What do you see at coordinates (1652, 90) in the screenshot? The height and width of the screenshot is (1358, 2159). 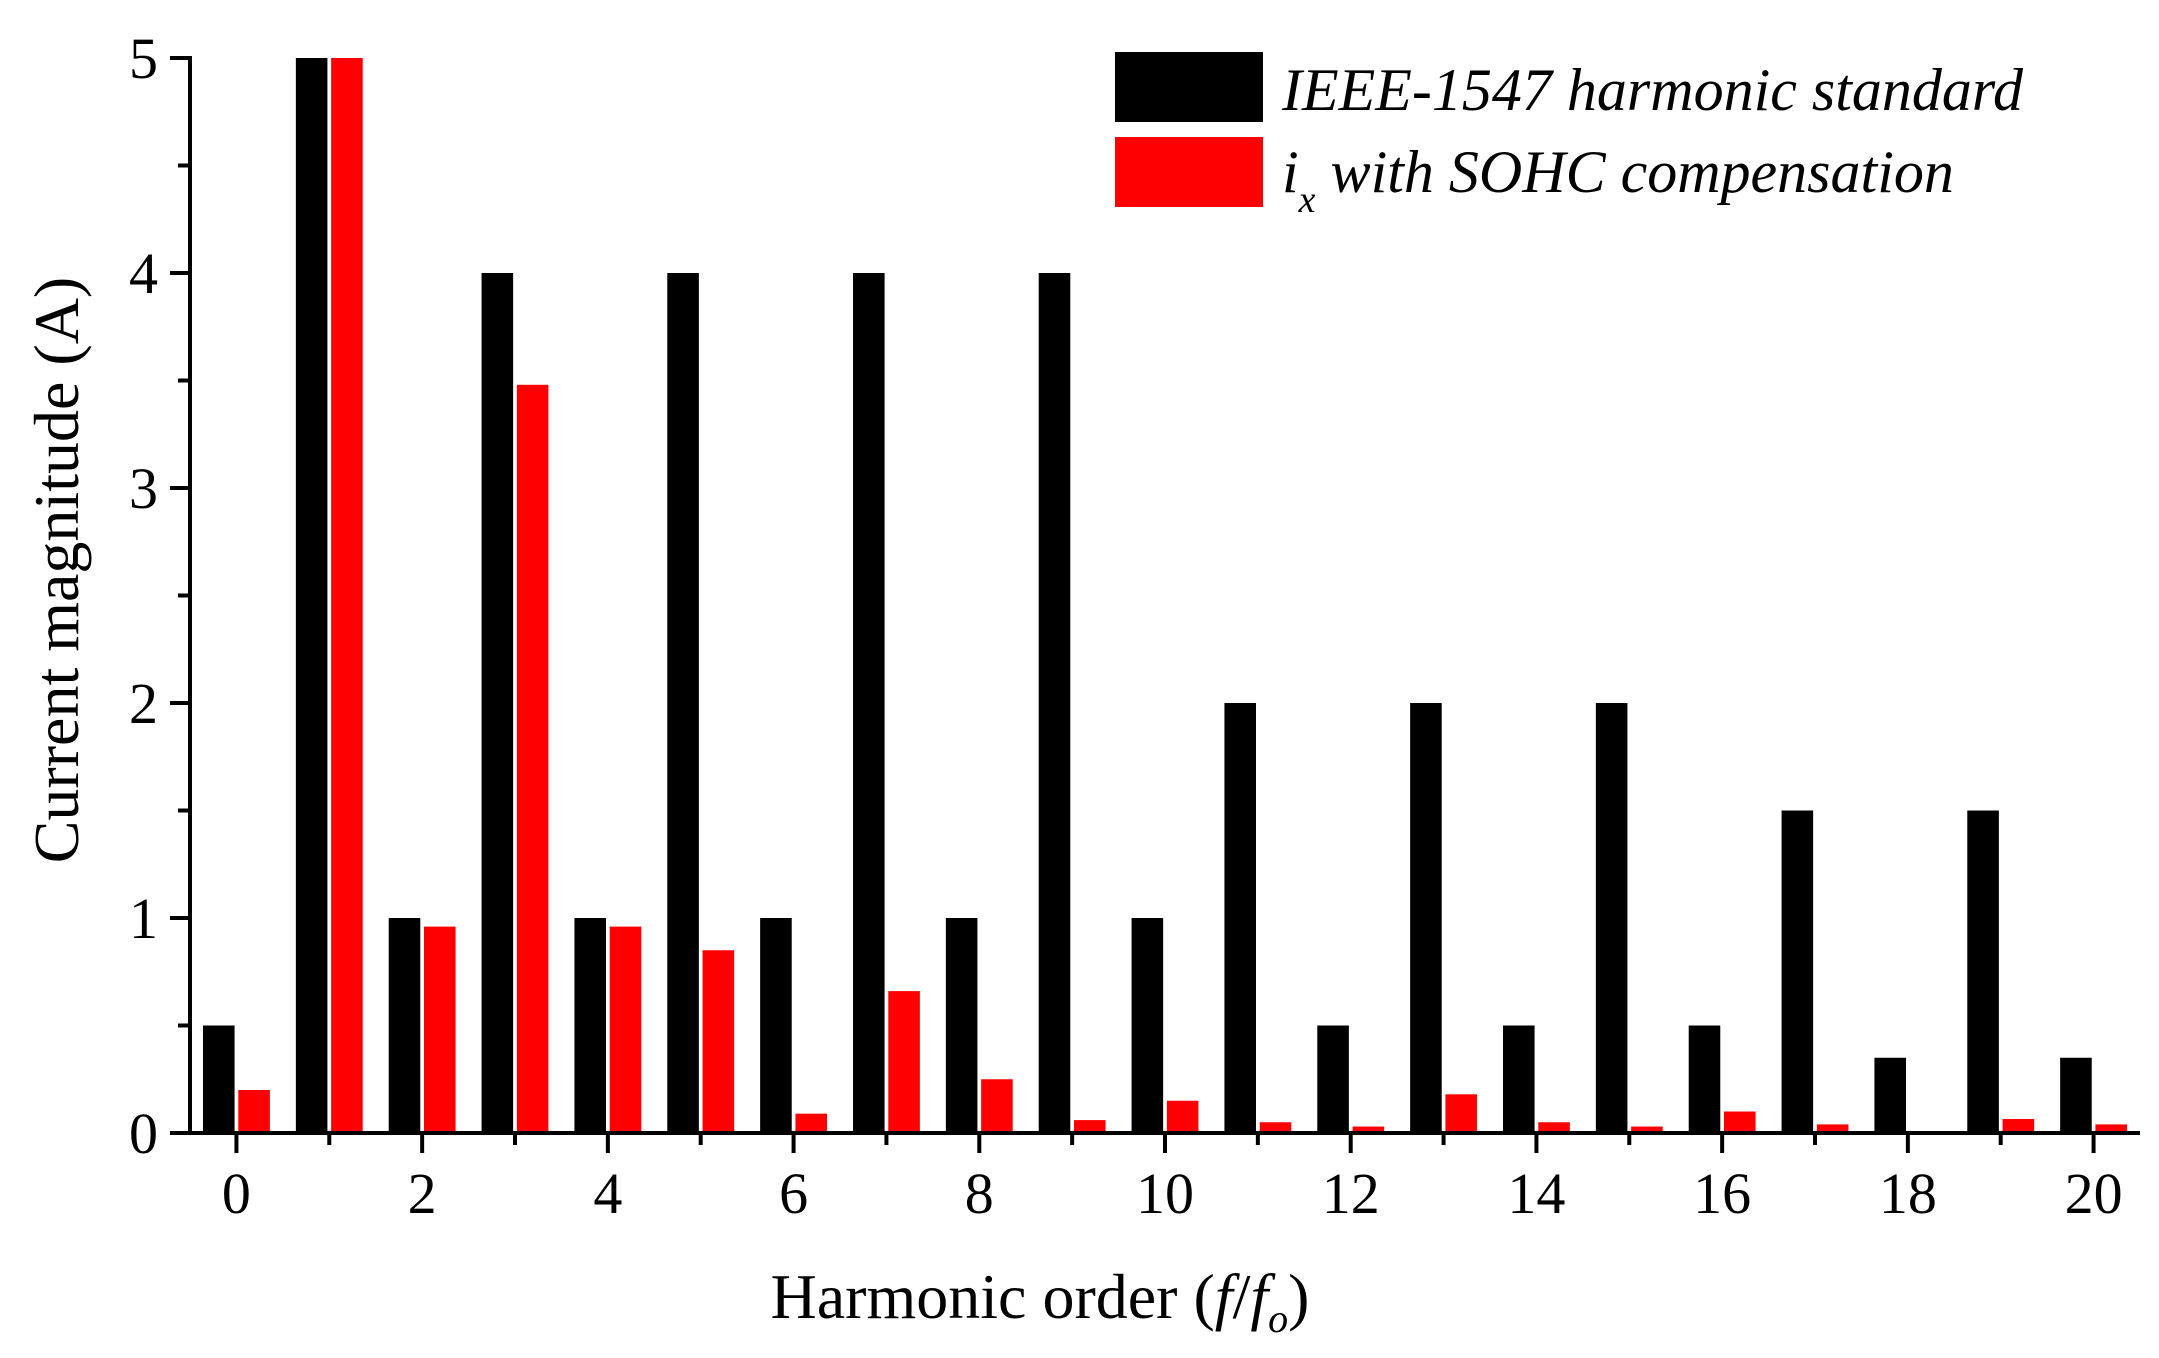 I see `legend-label-ieee: IEEE-1547 harmonic standard` at bounding box center [1652, 90].